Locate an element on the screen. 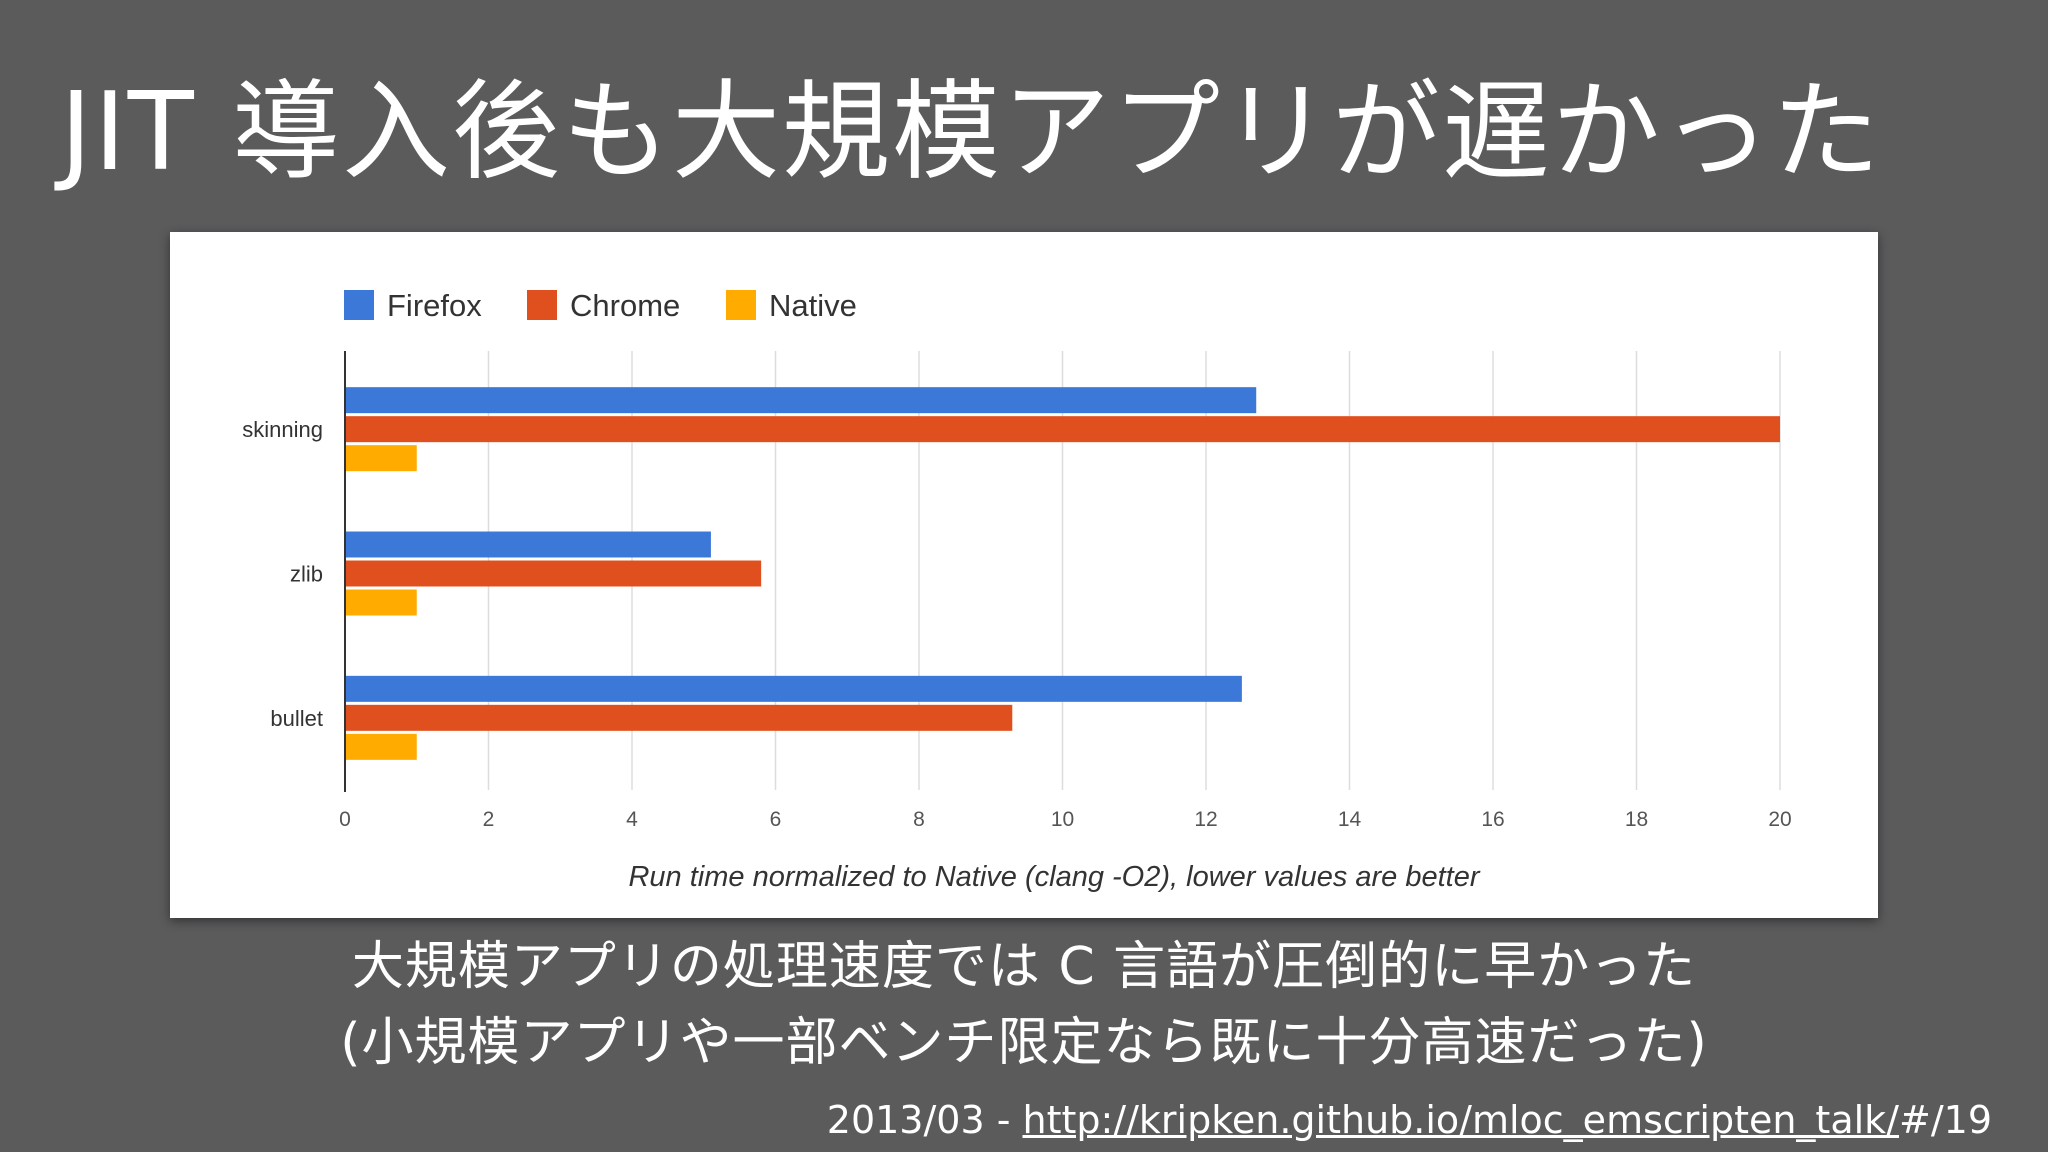 The image size is (2048, 1152). category-label-zlib: zlib is located at coordinates (306, 574).